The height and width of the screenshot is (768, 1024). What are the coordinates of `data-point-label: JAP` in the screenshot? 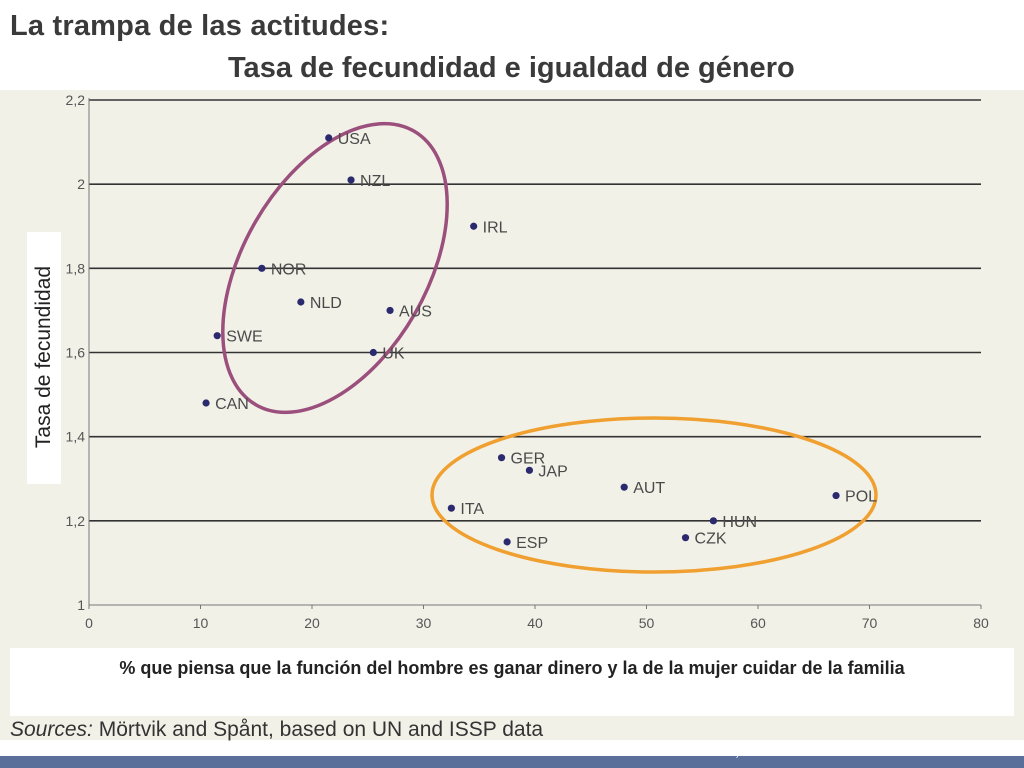 It's located at (552, 471).